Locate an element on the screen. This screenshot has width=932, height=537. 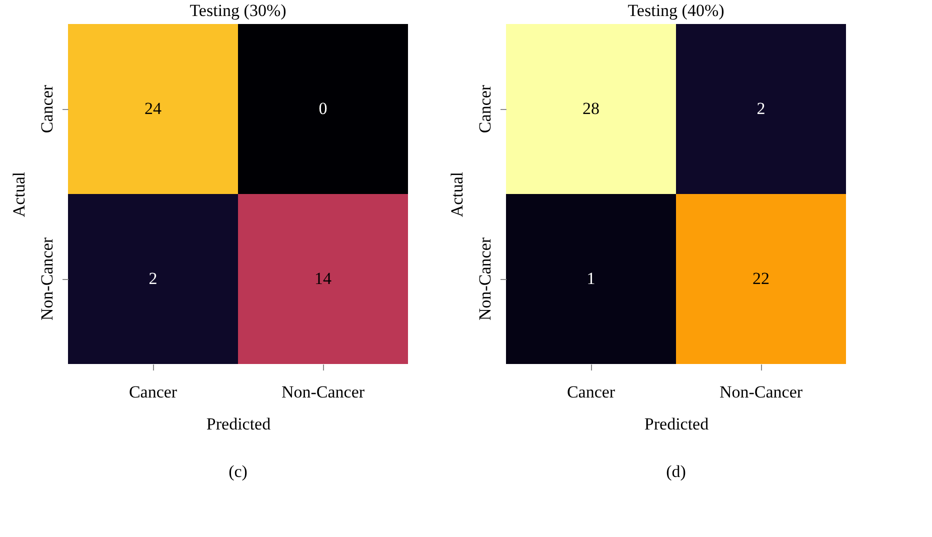
data-label: 24 is located at coordinates (153, 108).